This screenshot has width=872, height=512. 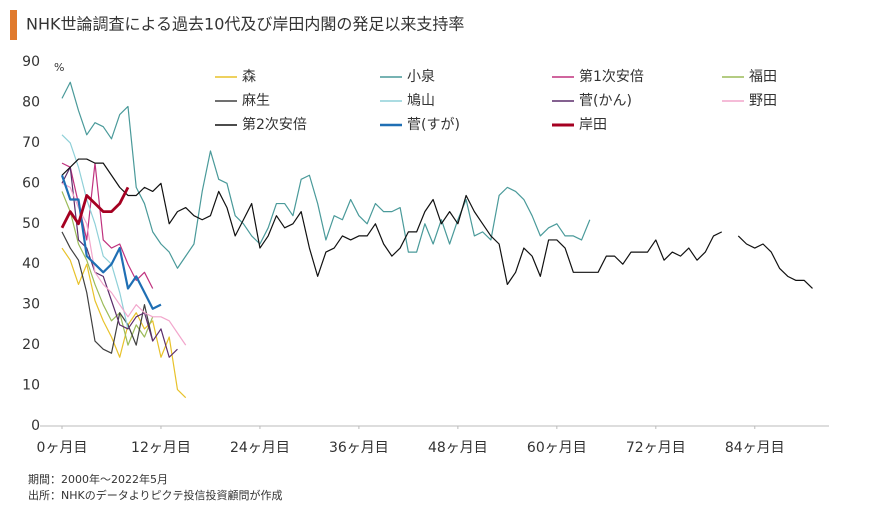 What do you see at coordinates (359, 448) in the screenshot?
I see `x-tick-label: 36ヶ月目` at bounding box center [359, 448].